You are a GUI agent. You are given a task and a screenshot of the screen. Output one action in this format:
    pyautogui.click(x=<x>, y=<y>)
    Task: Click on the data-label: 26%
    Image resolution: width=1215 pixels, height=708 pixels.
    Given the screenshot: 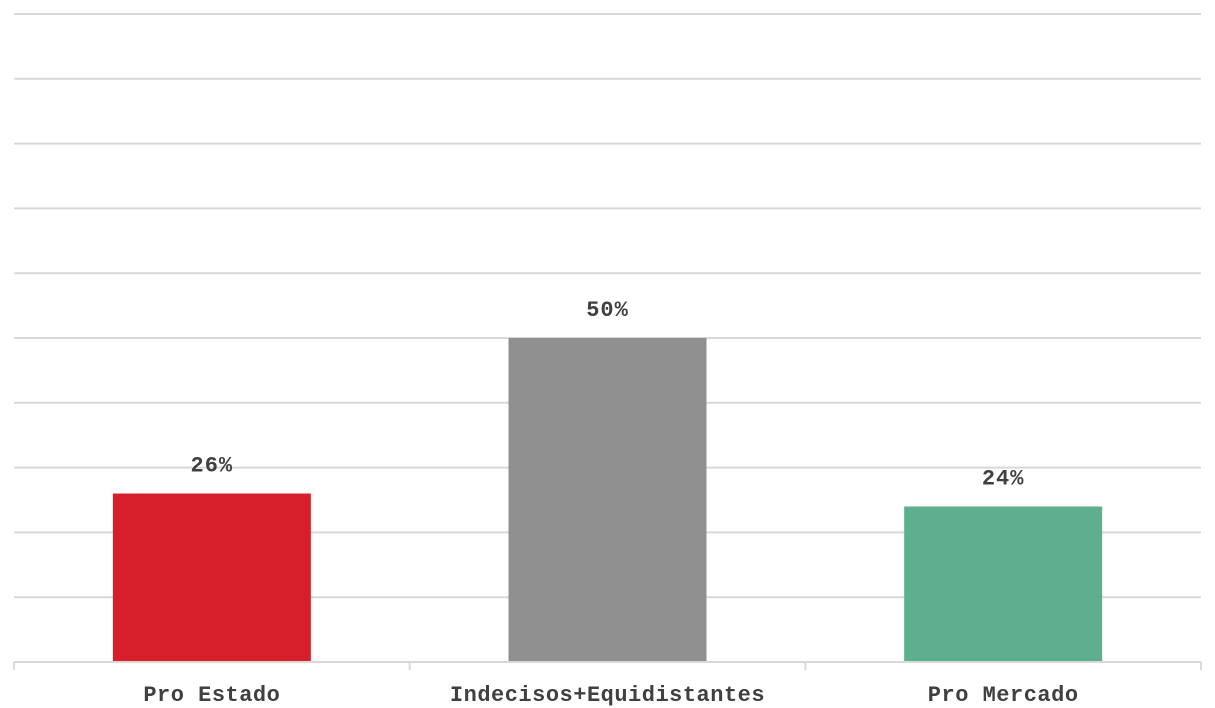 What is the action you would take?
    pyautogui.click(x=212, y=466)
    